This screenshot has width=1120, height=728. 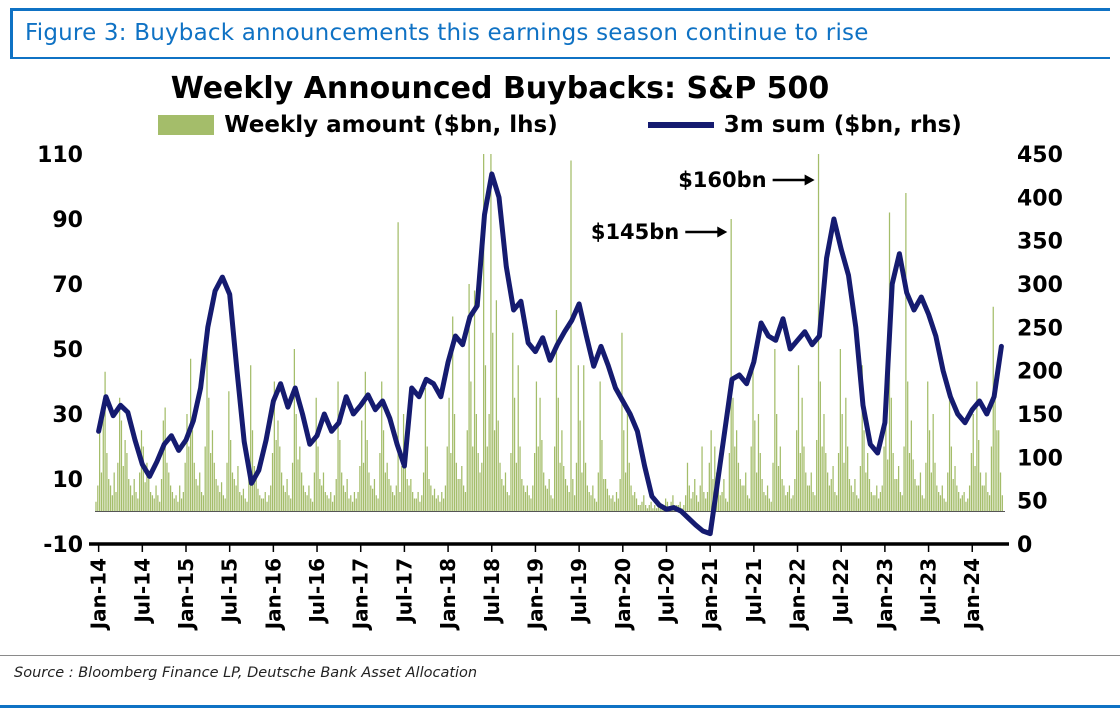 What do you see at coordinates (186, 594) in the screenshot?
I see `x-tick-label: Jan-15` at bounding box center [186, 594].